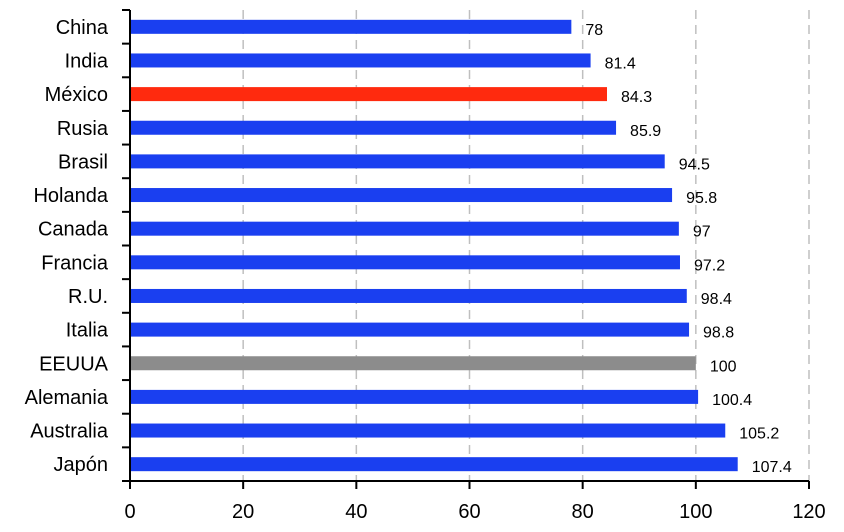  What do you see at coordinates (356, 512) in the screenshot?
I see `x-tick-label-2: 40` at bounding box center [356, 512].